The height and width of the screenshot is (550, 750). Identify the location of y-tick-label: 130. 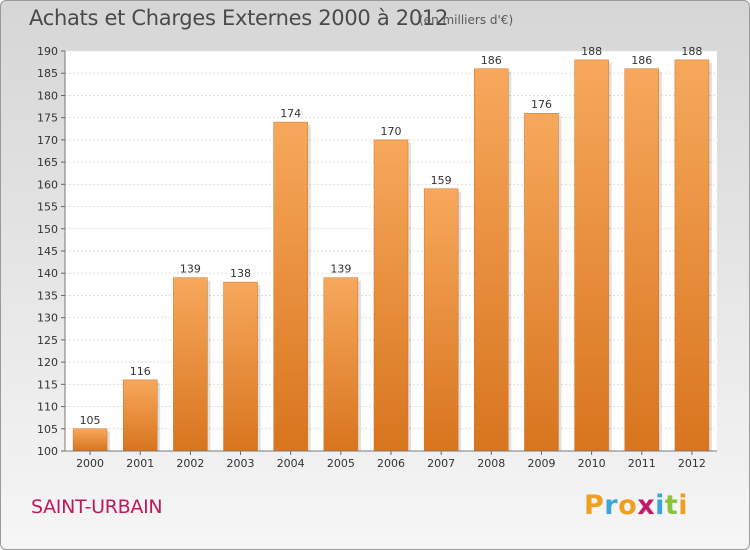
(47, 318).